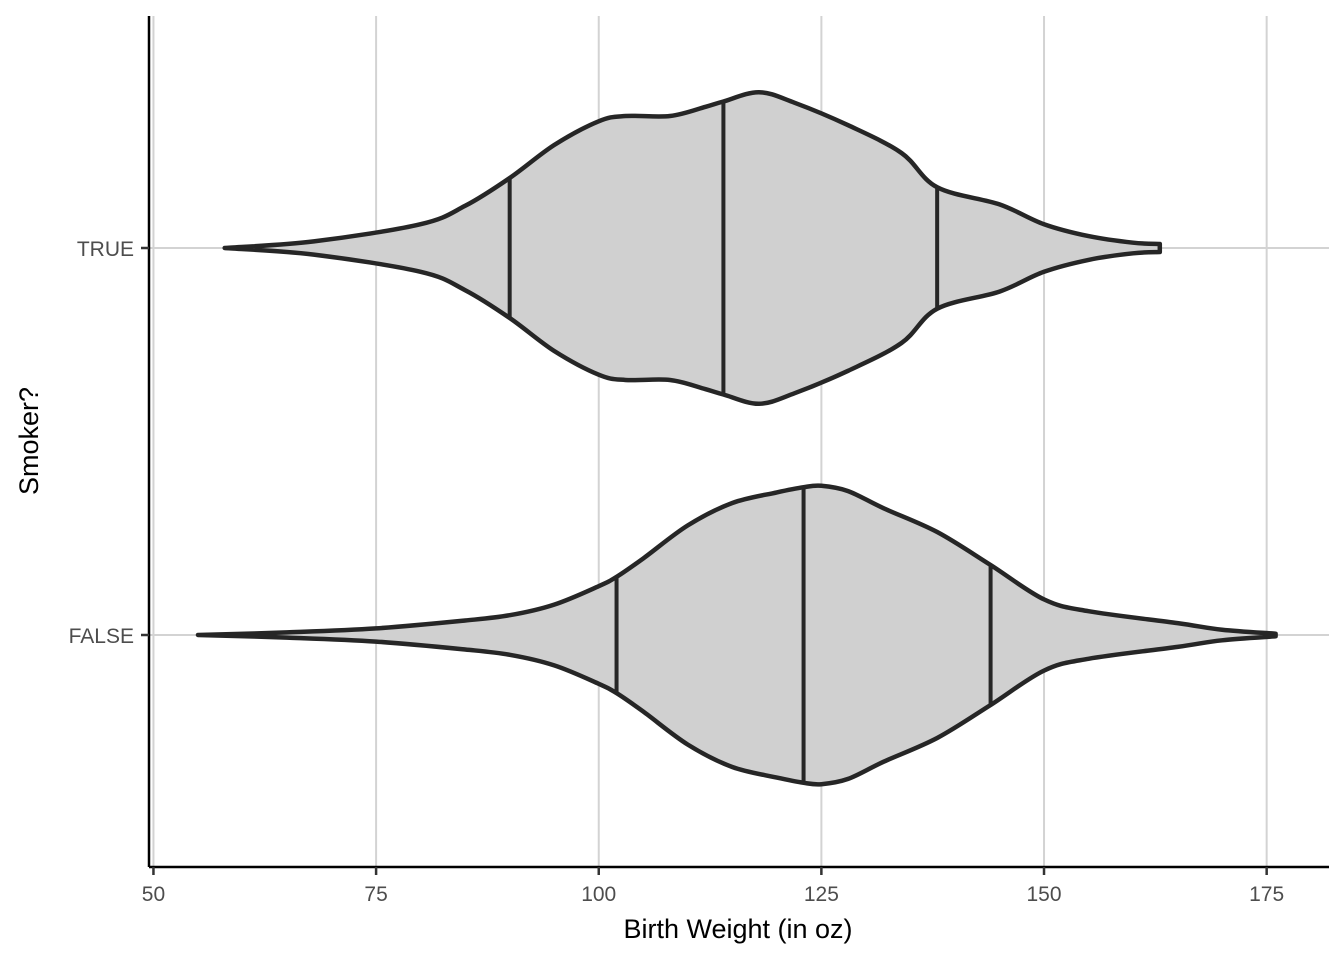  Describe the element at coordinates (153, 894) in the screenshot. I see `x-tick-label: 50` at that location.